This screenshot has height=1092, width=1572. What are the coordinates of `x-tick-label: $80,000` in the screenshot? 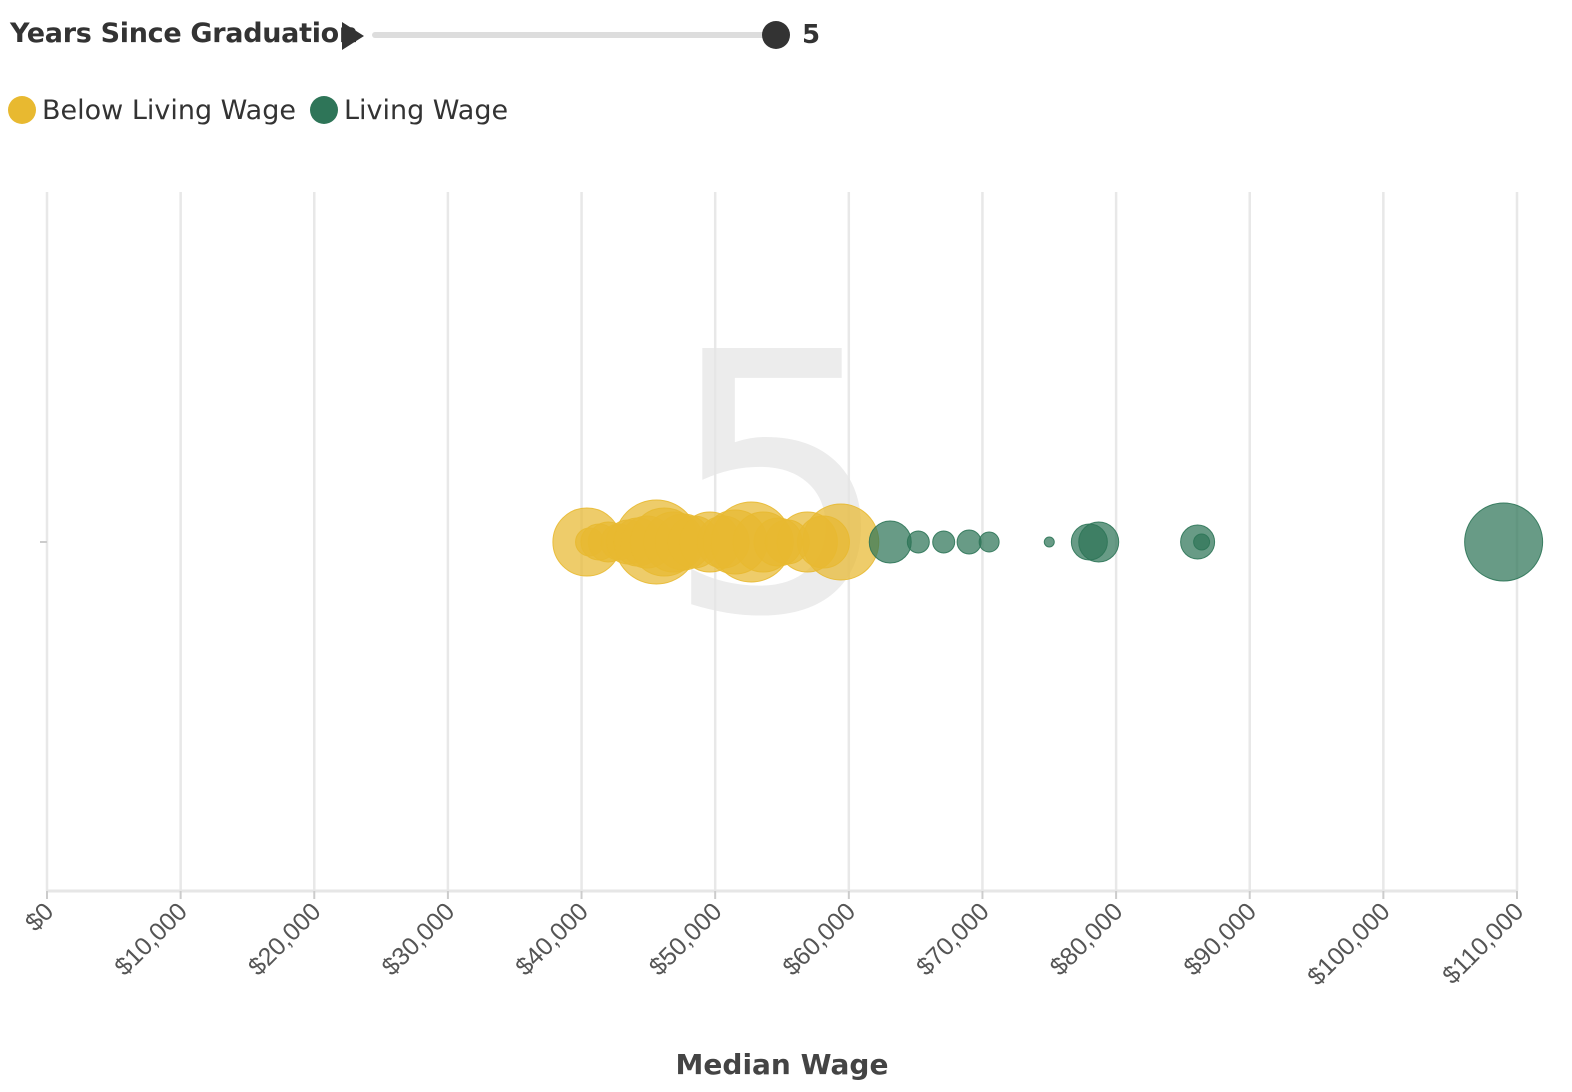 It's located at (1087, 939).